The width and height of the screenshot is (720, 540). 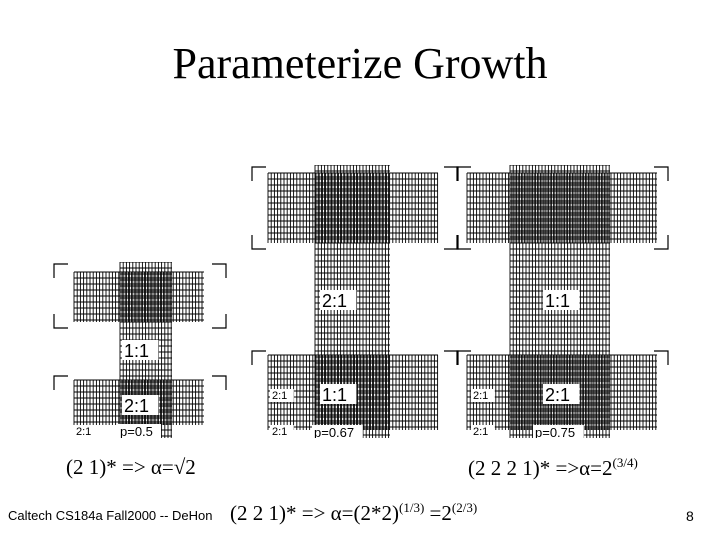 I want to click on fat-tree-diagram-3: 1:1 2:1 2:1 2:1 p=0.75, so click(x=562, y=301).